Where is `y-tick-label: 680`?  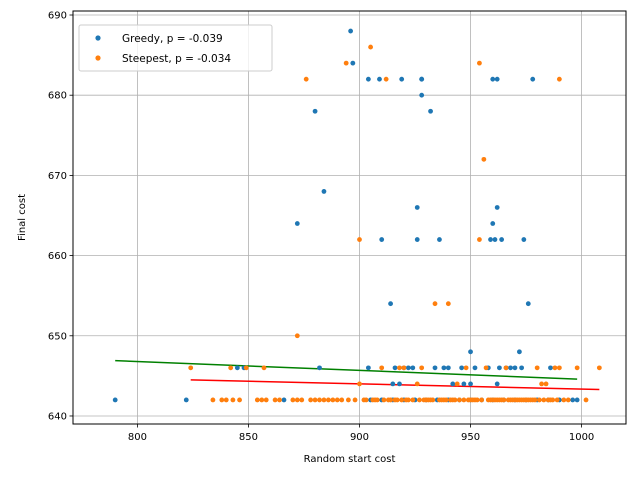 y-tick-label: 680 is located at coordinates (57, 96).